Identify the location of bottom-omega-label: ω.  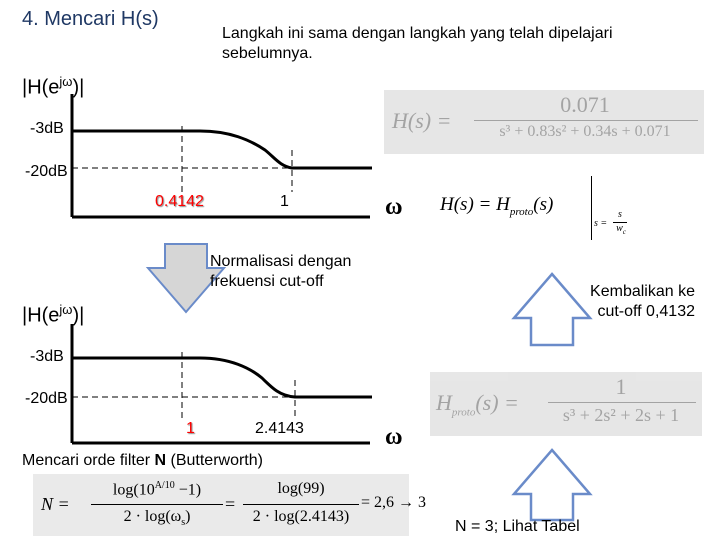
(394, 437).